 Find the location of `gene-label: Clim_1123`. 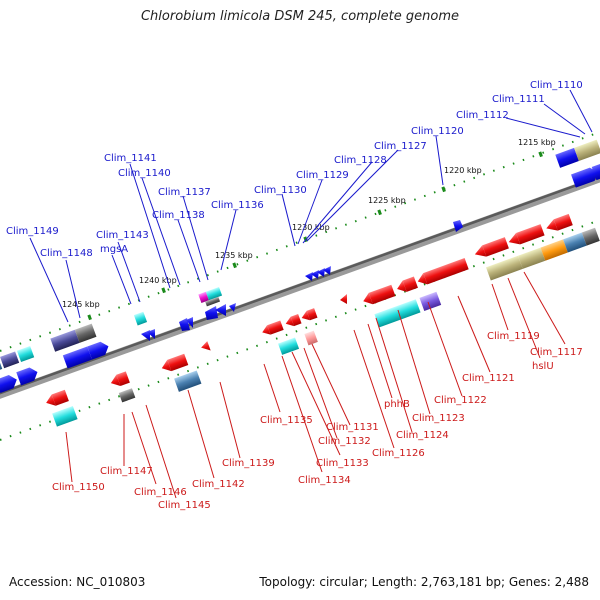

gene-label: Clim_1123 is located at coordinates (438, 418).